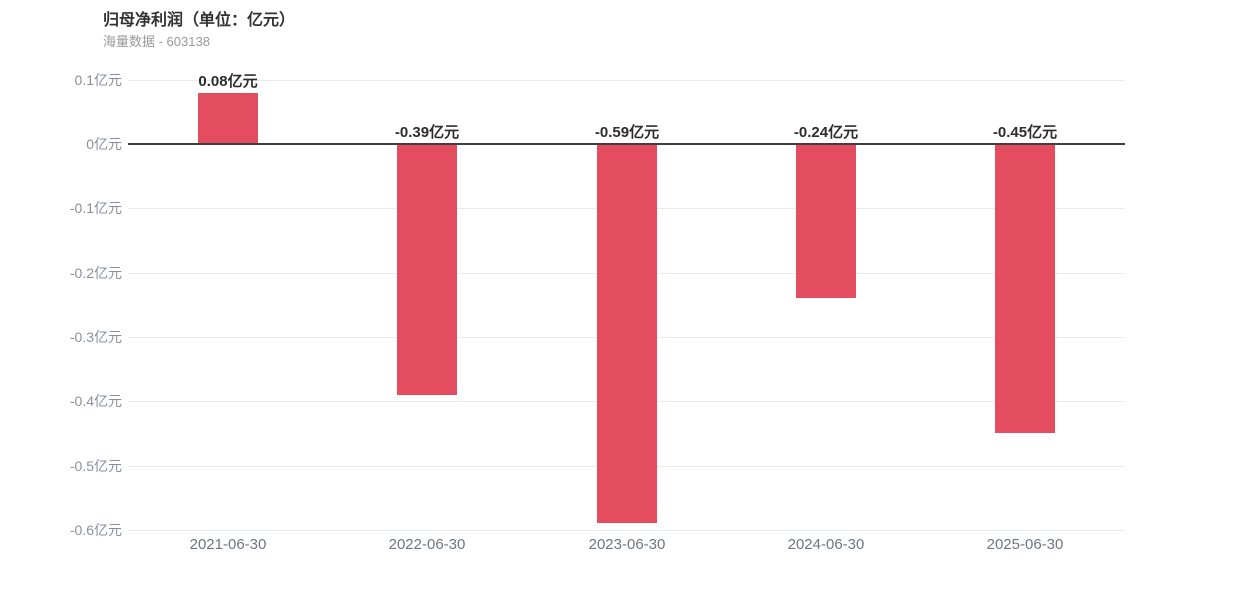 This screenshot has height=600, width=1250. Describe the element at coordinates (156, 41) in the screenshot. I see `chart-subtitle: 海量数据 - 603138` at that location.